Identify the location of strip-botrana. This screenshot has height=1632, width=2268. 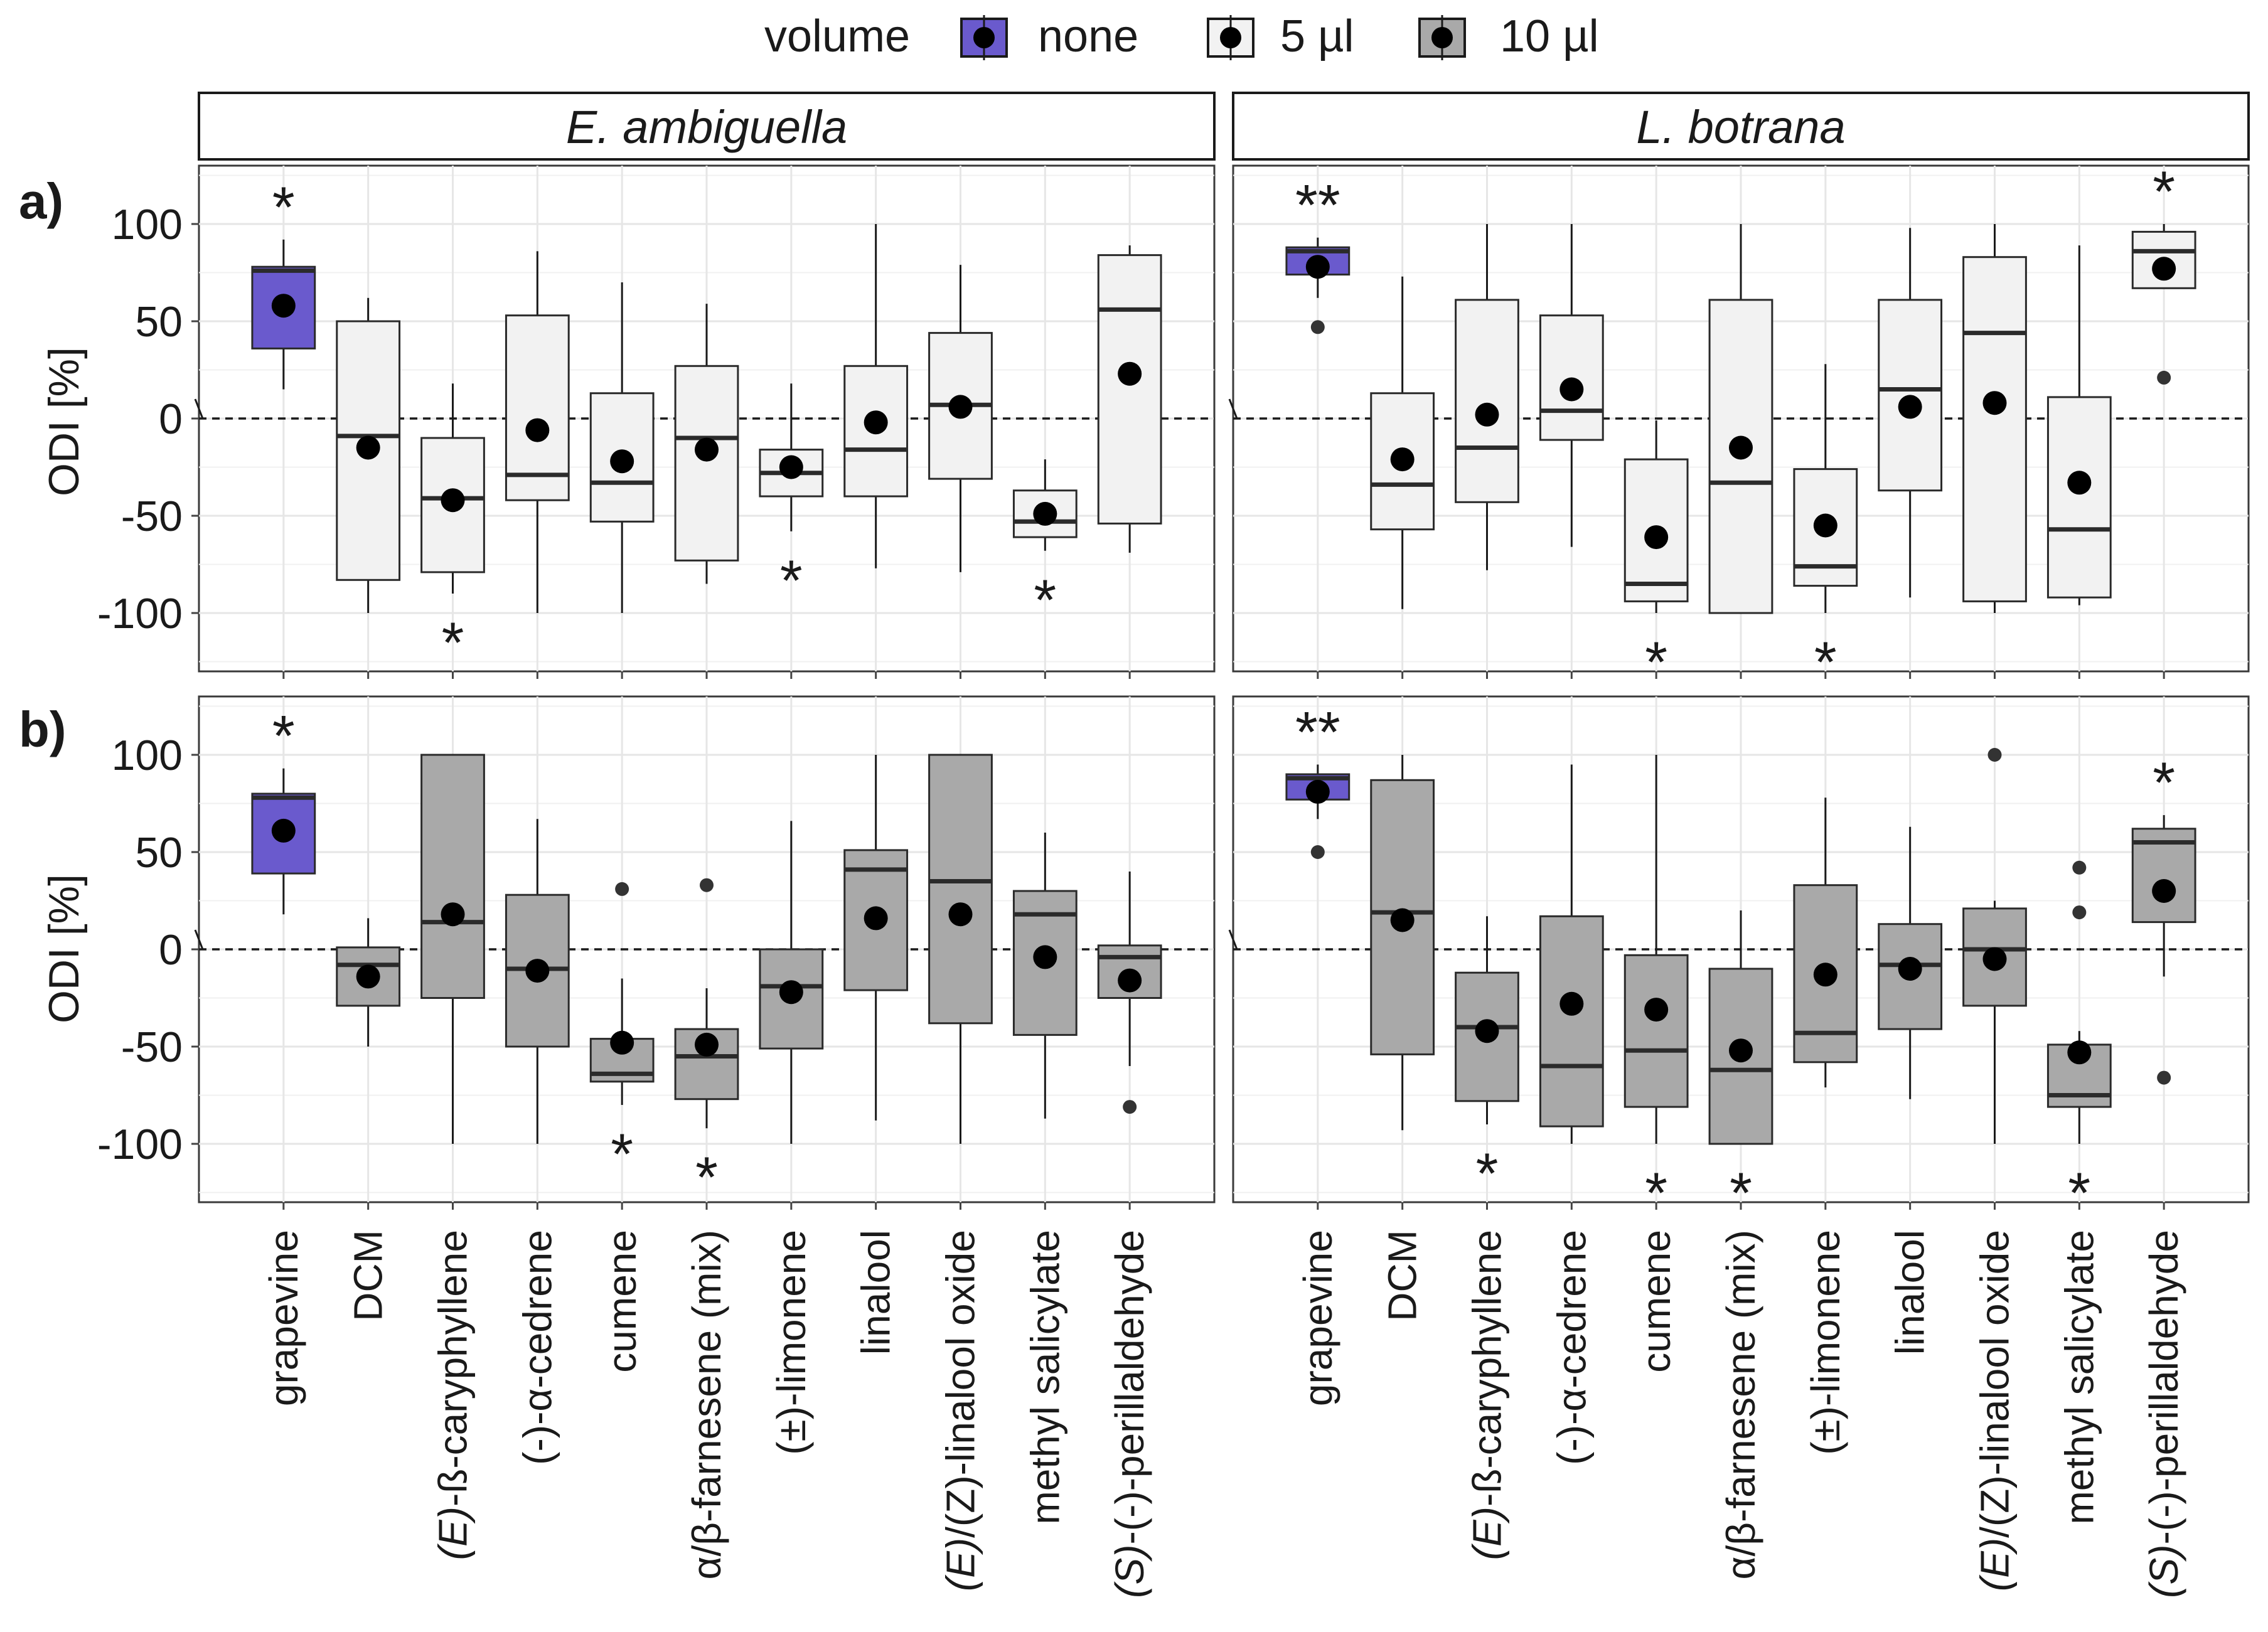
(1741, 126).